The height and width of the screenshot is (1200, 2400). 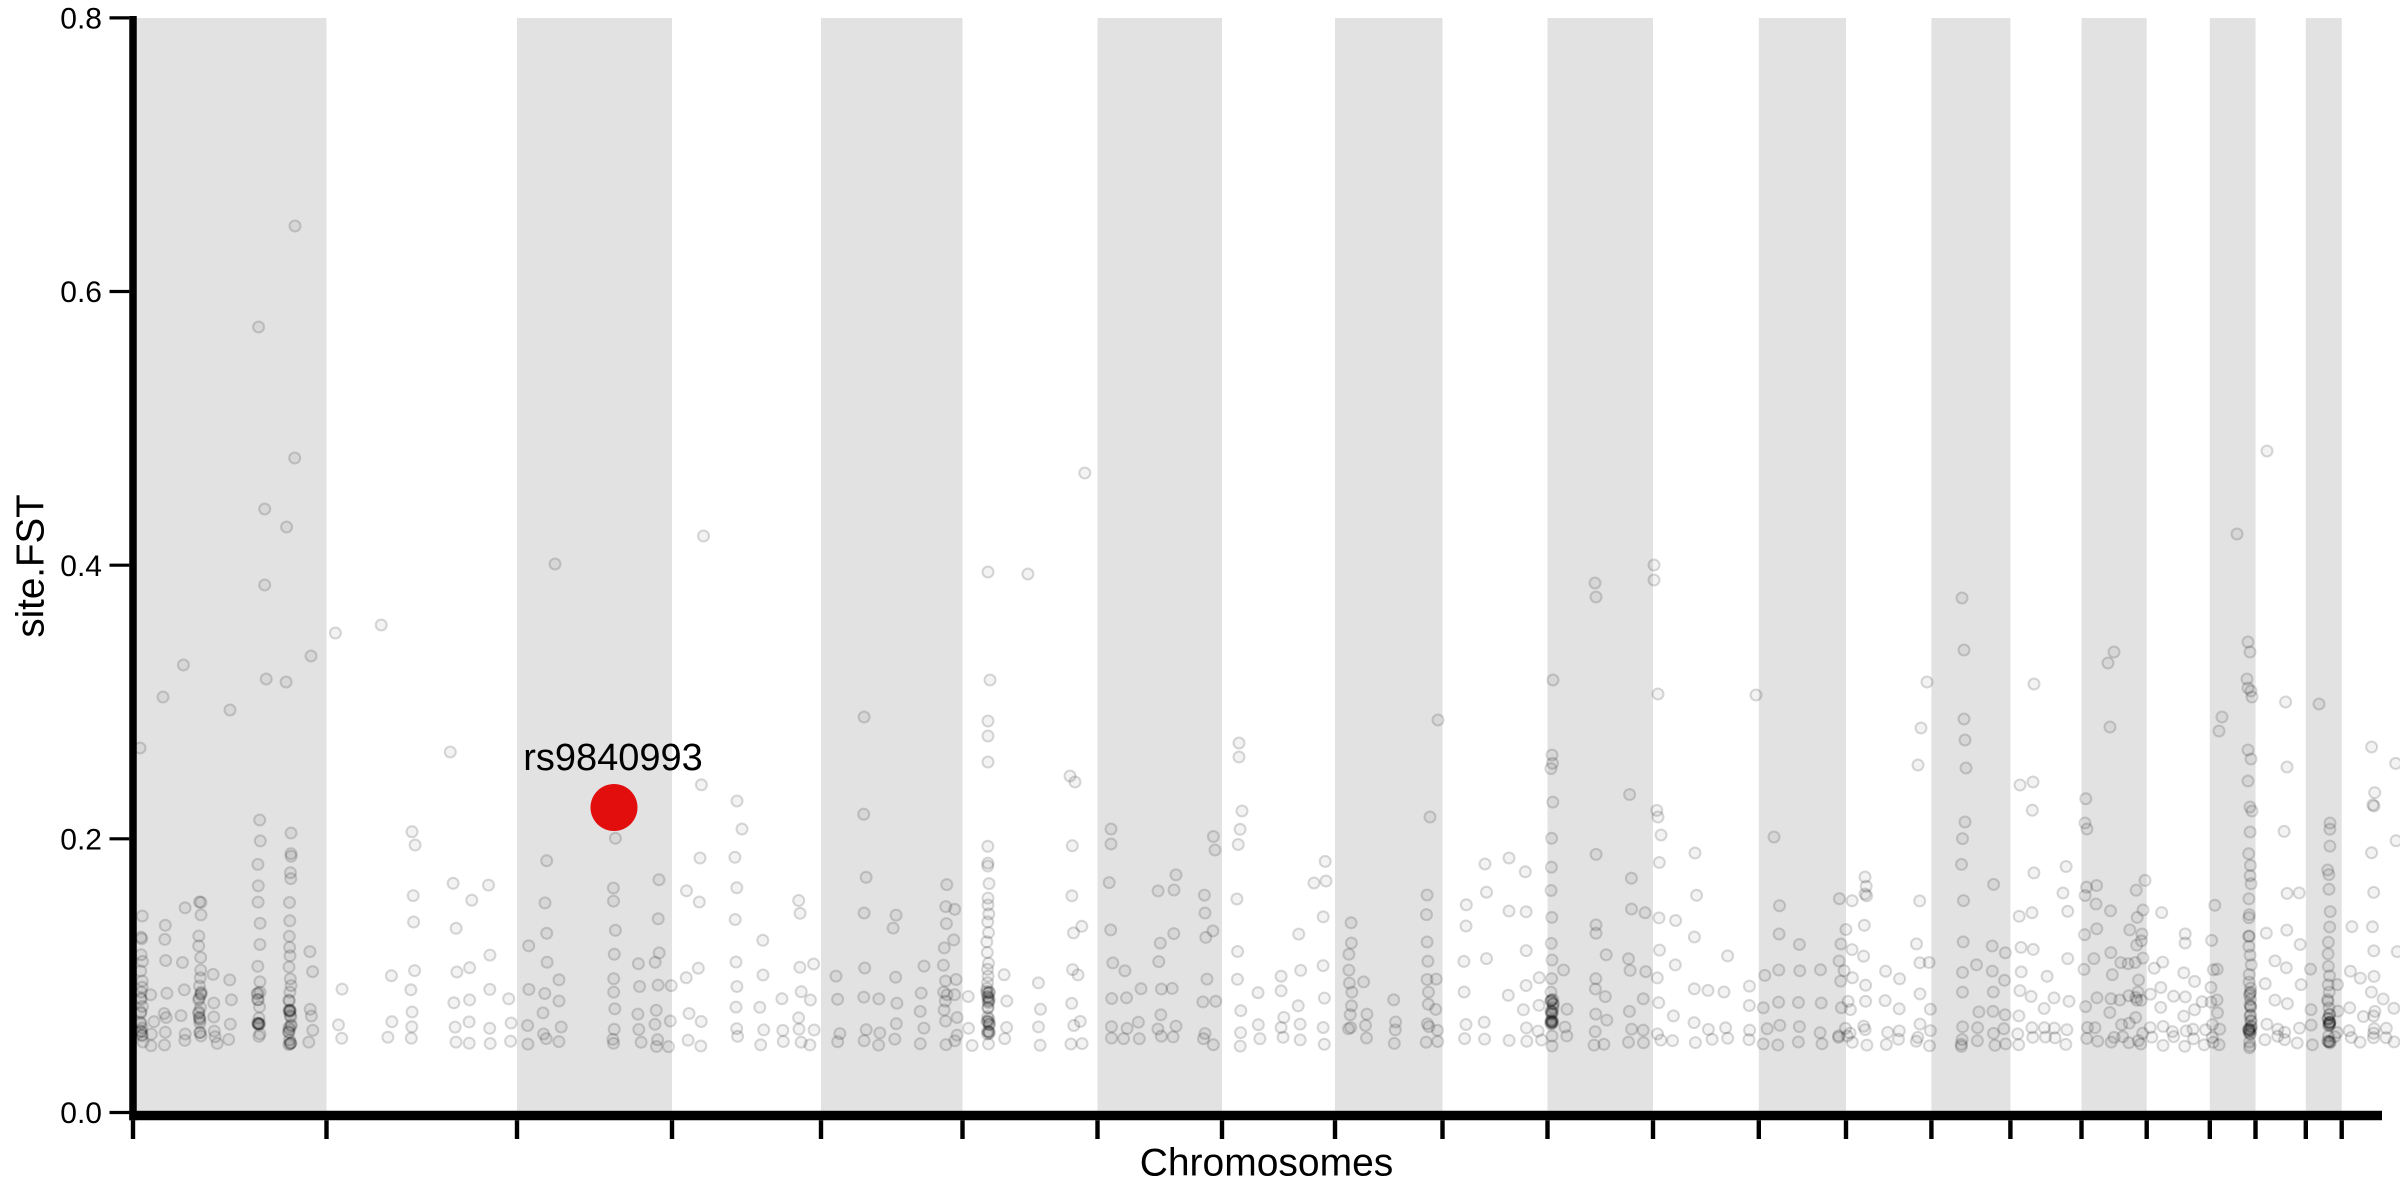 What do you see at coordinates (81, 566) in the screenshot?
I see `svg-text: 0.4` at bounding box center [81, 566].